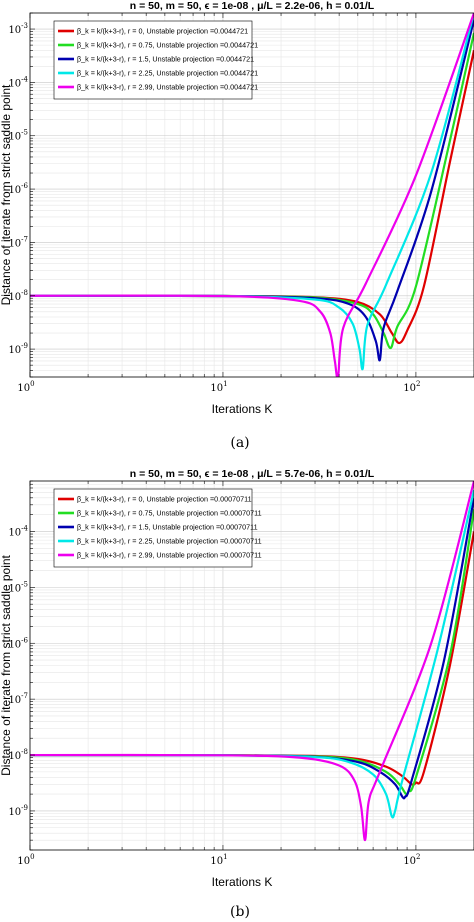 Image resolution: width=474 pixels, height=922 pixels. I want to click on figure-caption: (a), so click(239, 443).